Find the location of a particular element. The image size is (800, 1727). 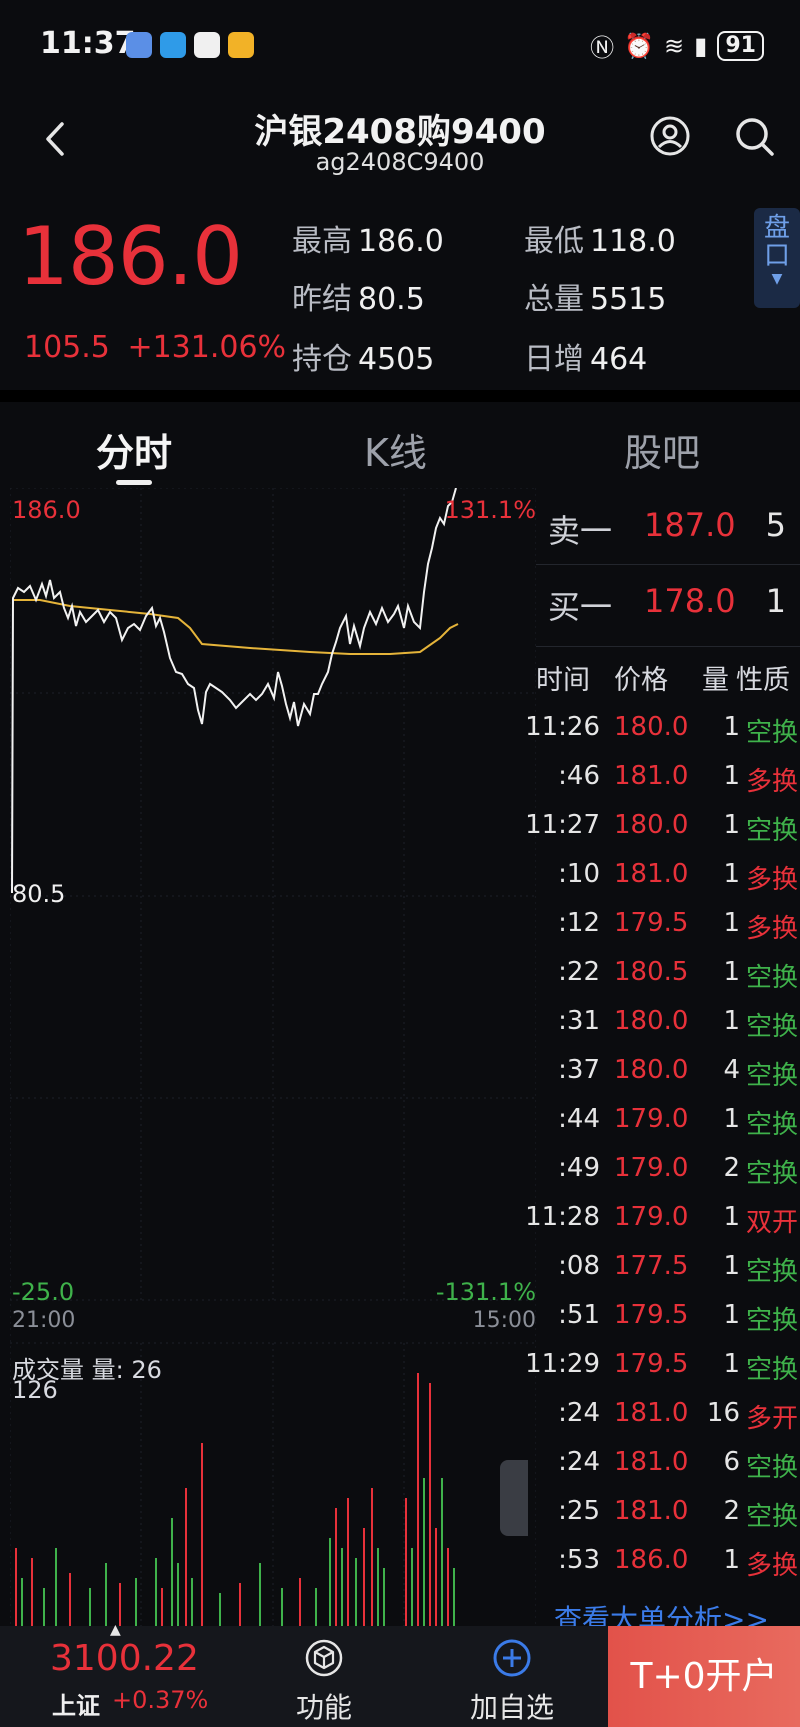

status-time: 11:37 is located at coordinates (88, 43).